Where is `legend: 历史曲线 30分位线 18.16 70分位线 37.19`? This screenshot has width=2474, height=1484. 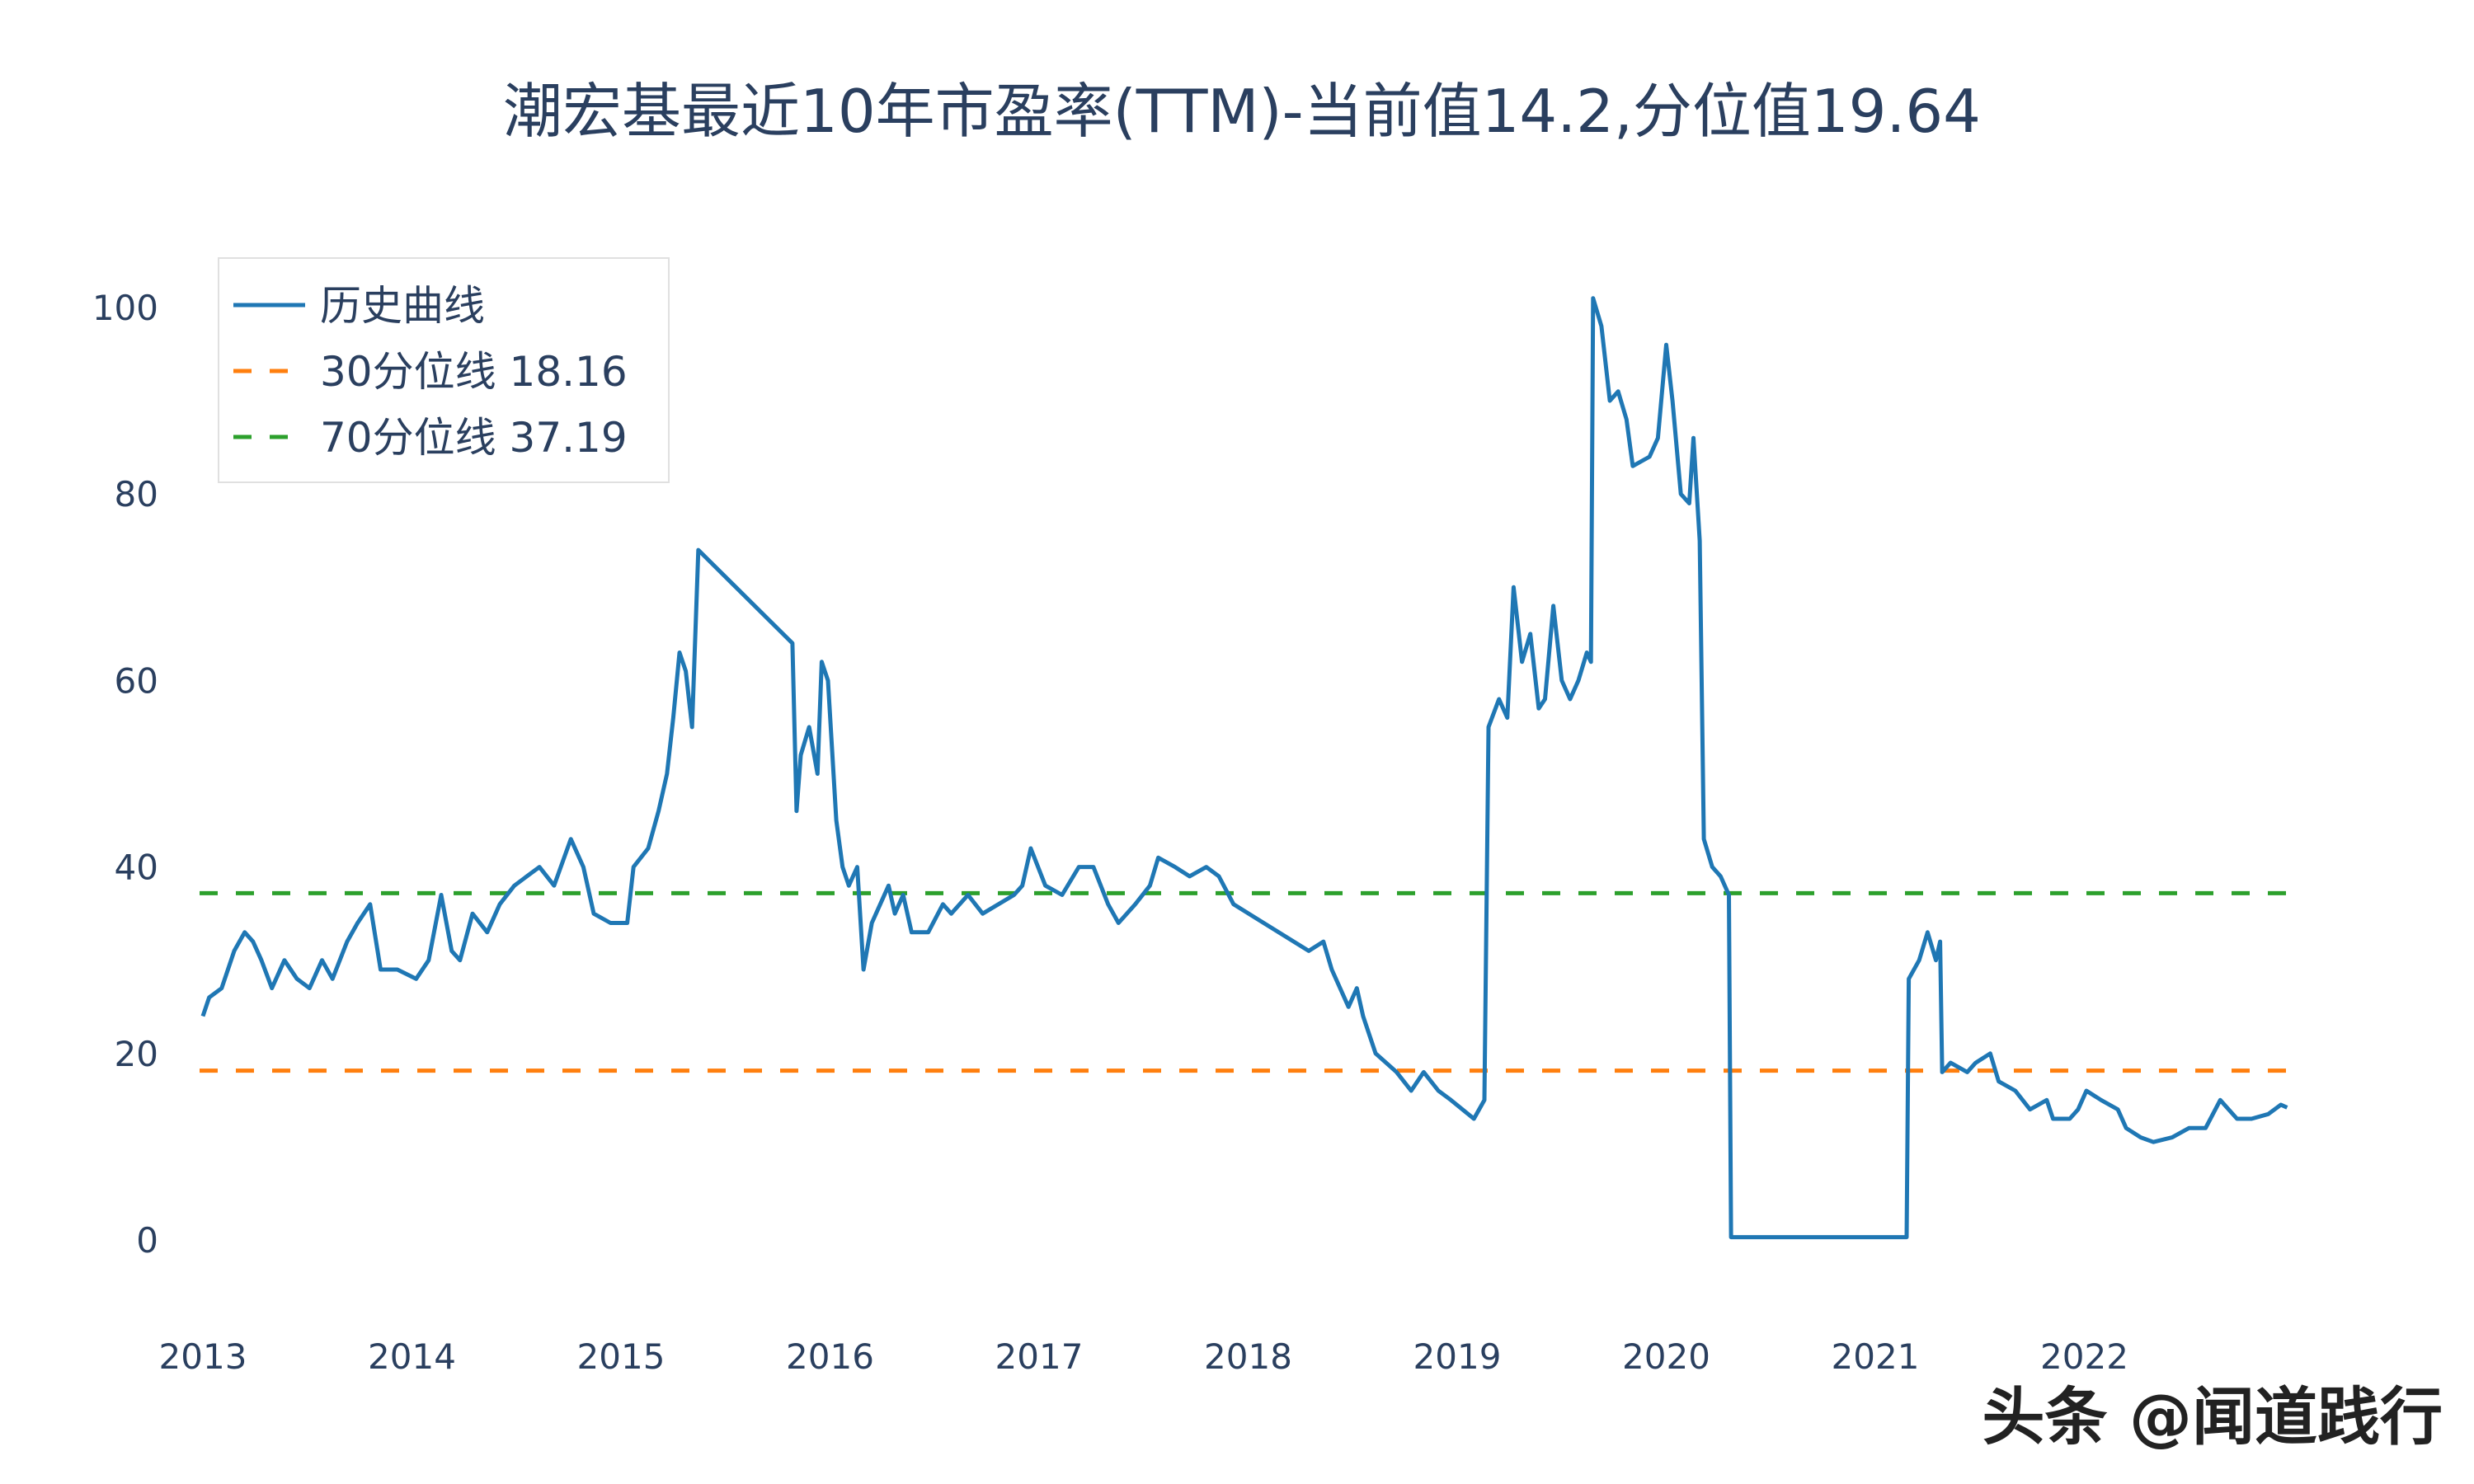 legend: 历史曲线 30分位线 18.16 70分位线 37.19 is located at coordinates (444, 370).